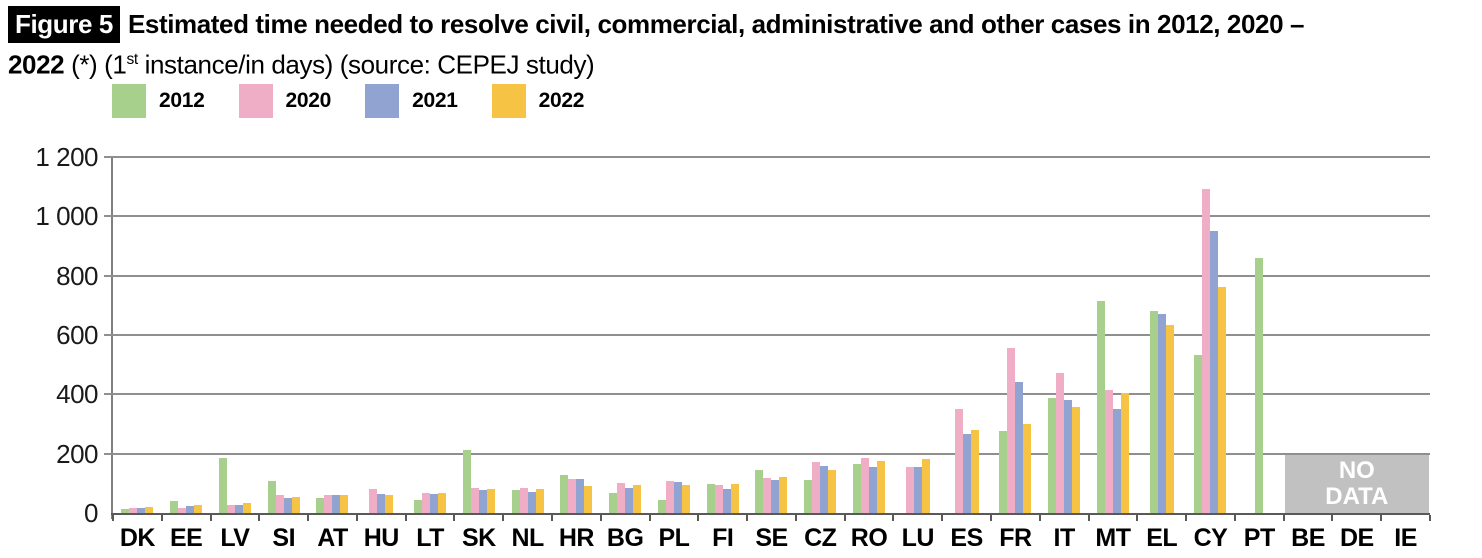 The width and height of the screenshot is (1482, 558). I want to click on bar-BG-2020, so click(621, 498).